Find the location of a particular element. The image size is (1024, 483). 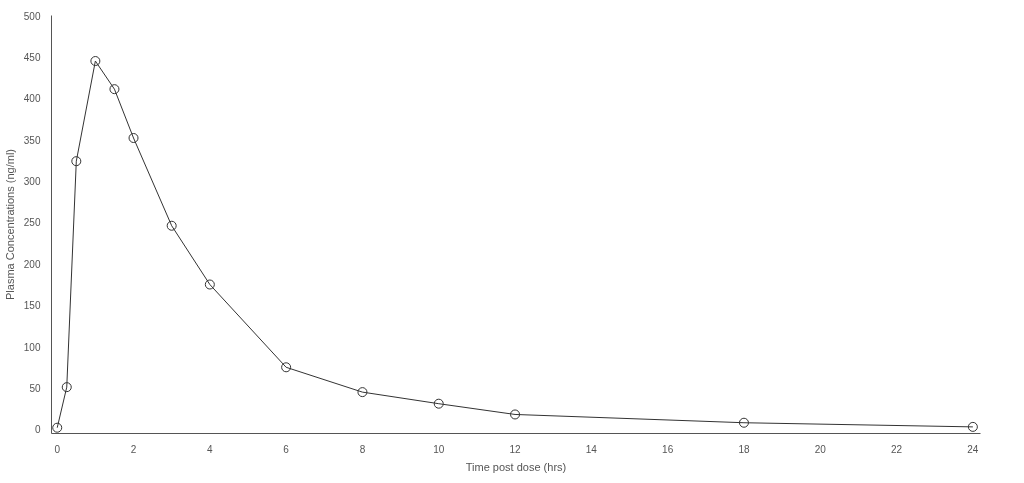

y-tick-label: 0 is located at coordinates (37, 430).